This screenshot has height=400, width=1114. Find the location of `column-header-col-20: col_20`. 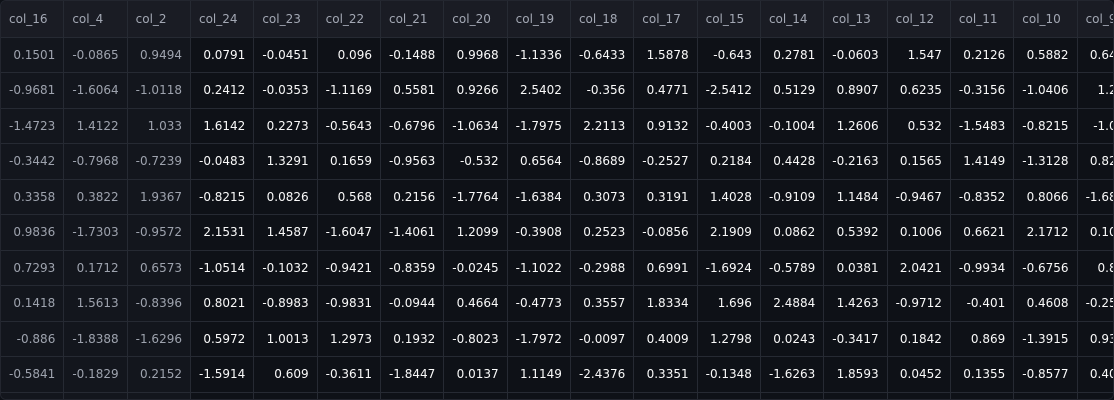

column-header-col-20: col_20 is located at coordinates (475, 19).